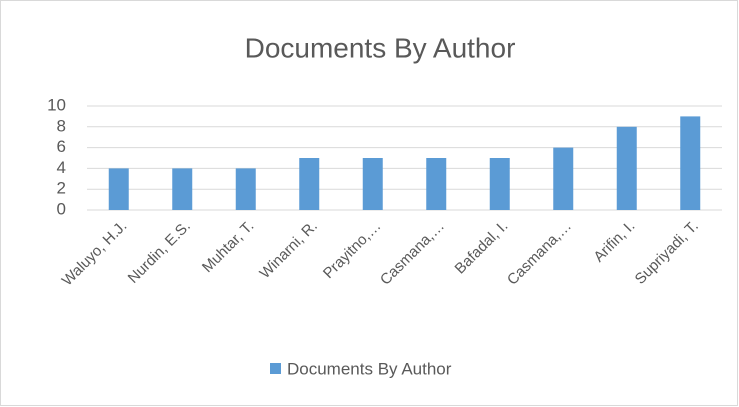 This screenshot has height=407, width=739. Describe the element at coordinates (380, 47) in the screenshot. I see `chart-title: Documents By Author` at that location.